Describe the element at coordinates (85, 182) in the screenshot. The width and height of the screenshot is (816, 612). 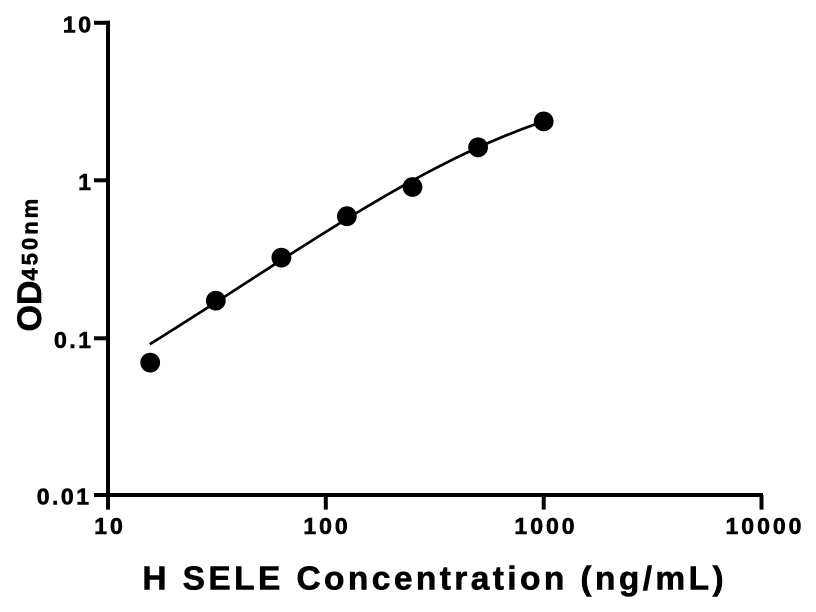
I see `svg-text: 1` at that location.